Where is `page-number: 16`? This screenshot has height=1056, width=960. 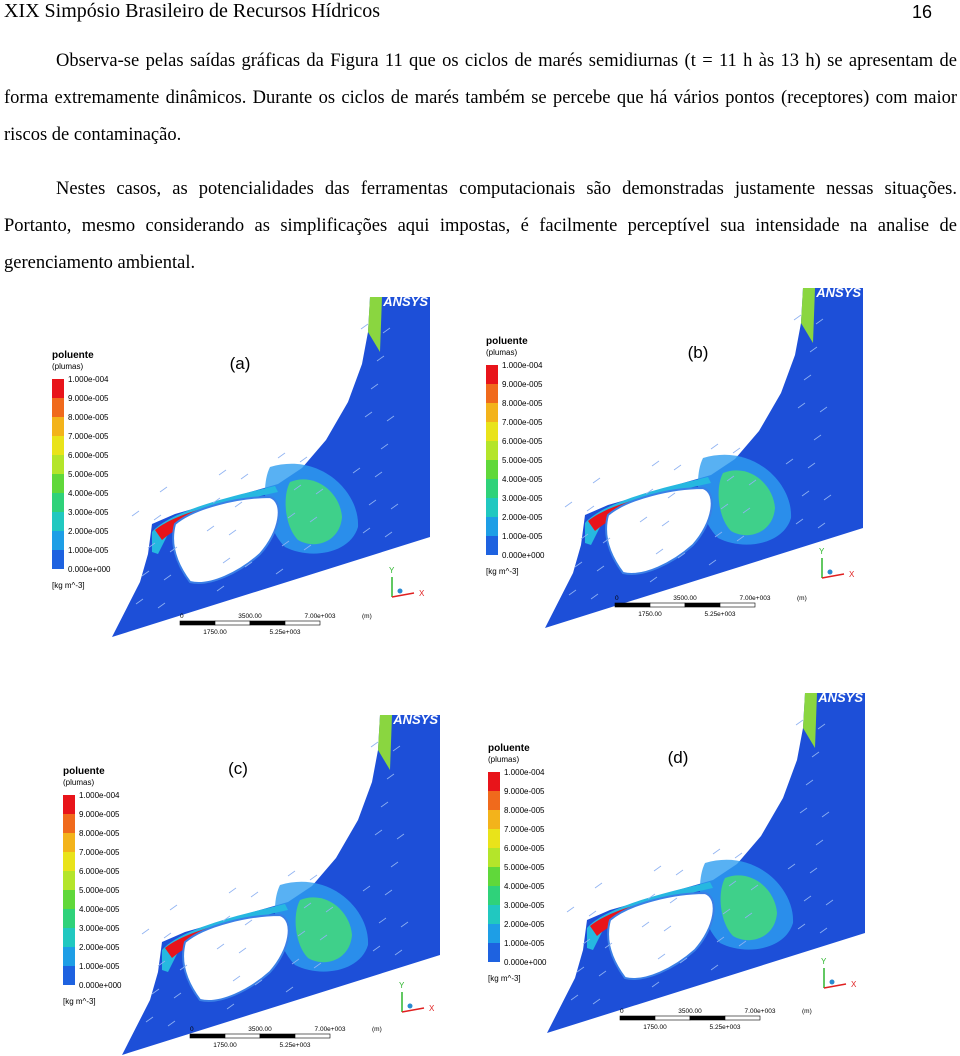
page-number: 16 is located at coordinates (921, 12).